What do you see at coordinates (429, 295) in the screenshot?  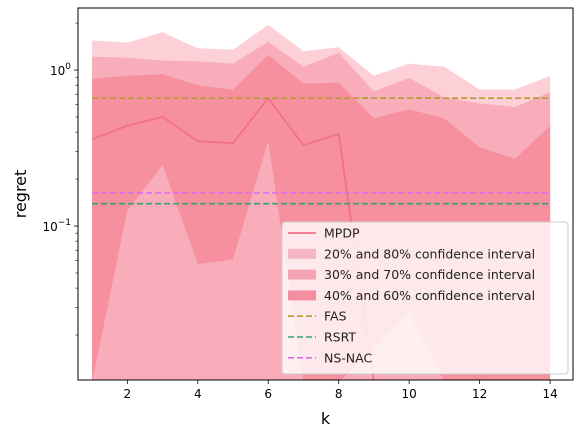 I see `legend-label: 40% and 60% confidence interval` at bounding box center [429, 295].